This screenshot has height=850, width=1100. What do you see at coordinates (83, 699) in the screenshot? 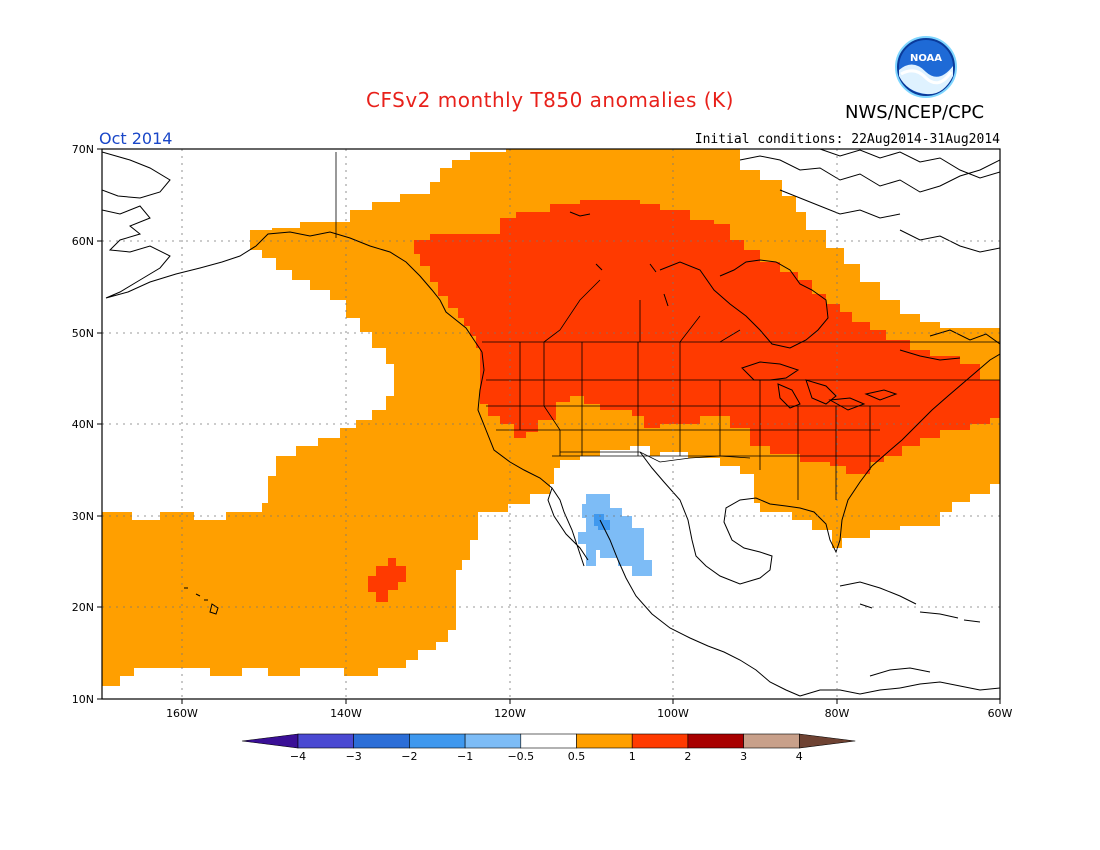
I see `lat-label: 10N` at bounding box center [83, 699].